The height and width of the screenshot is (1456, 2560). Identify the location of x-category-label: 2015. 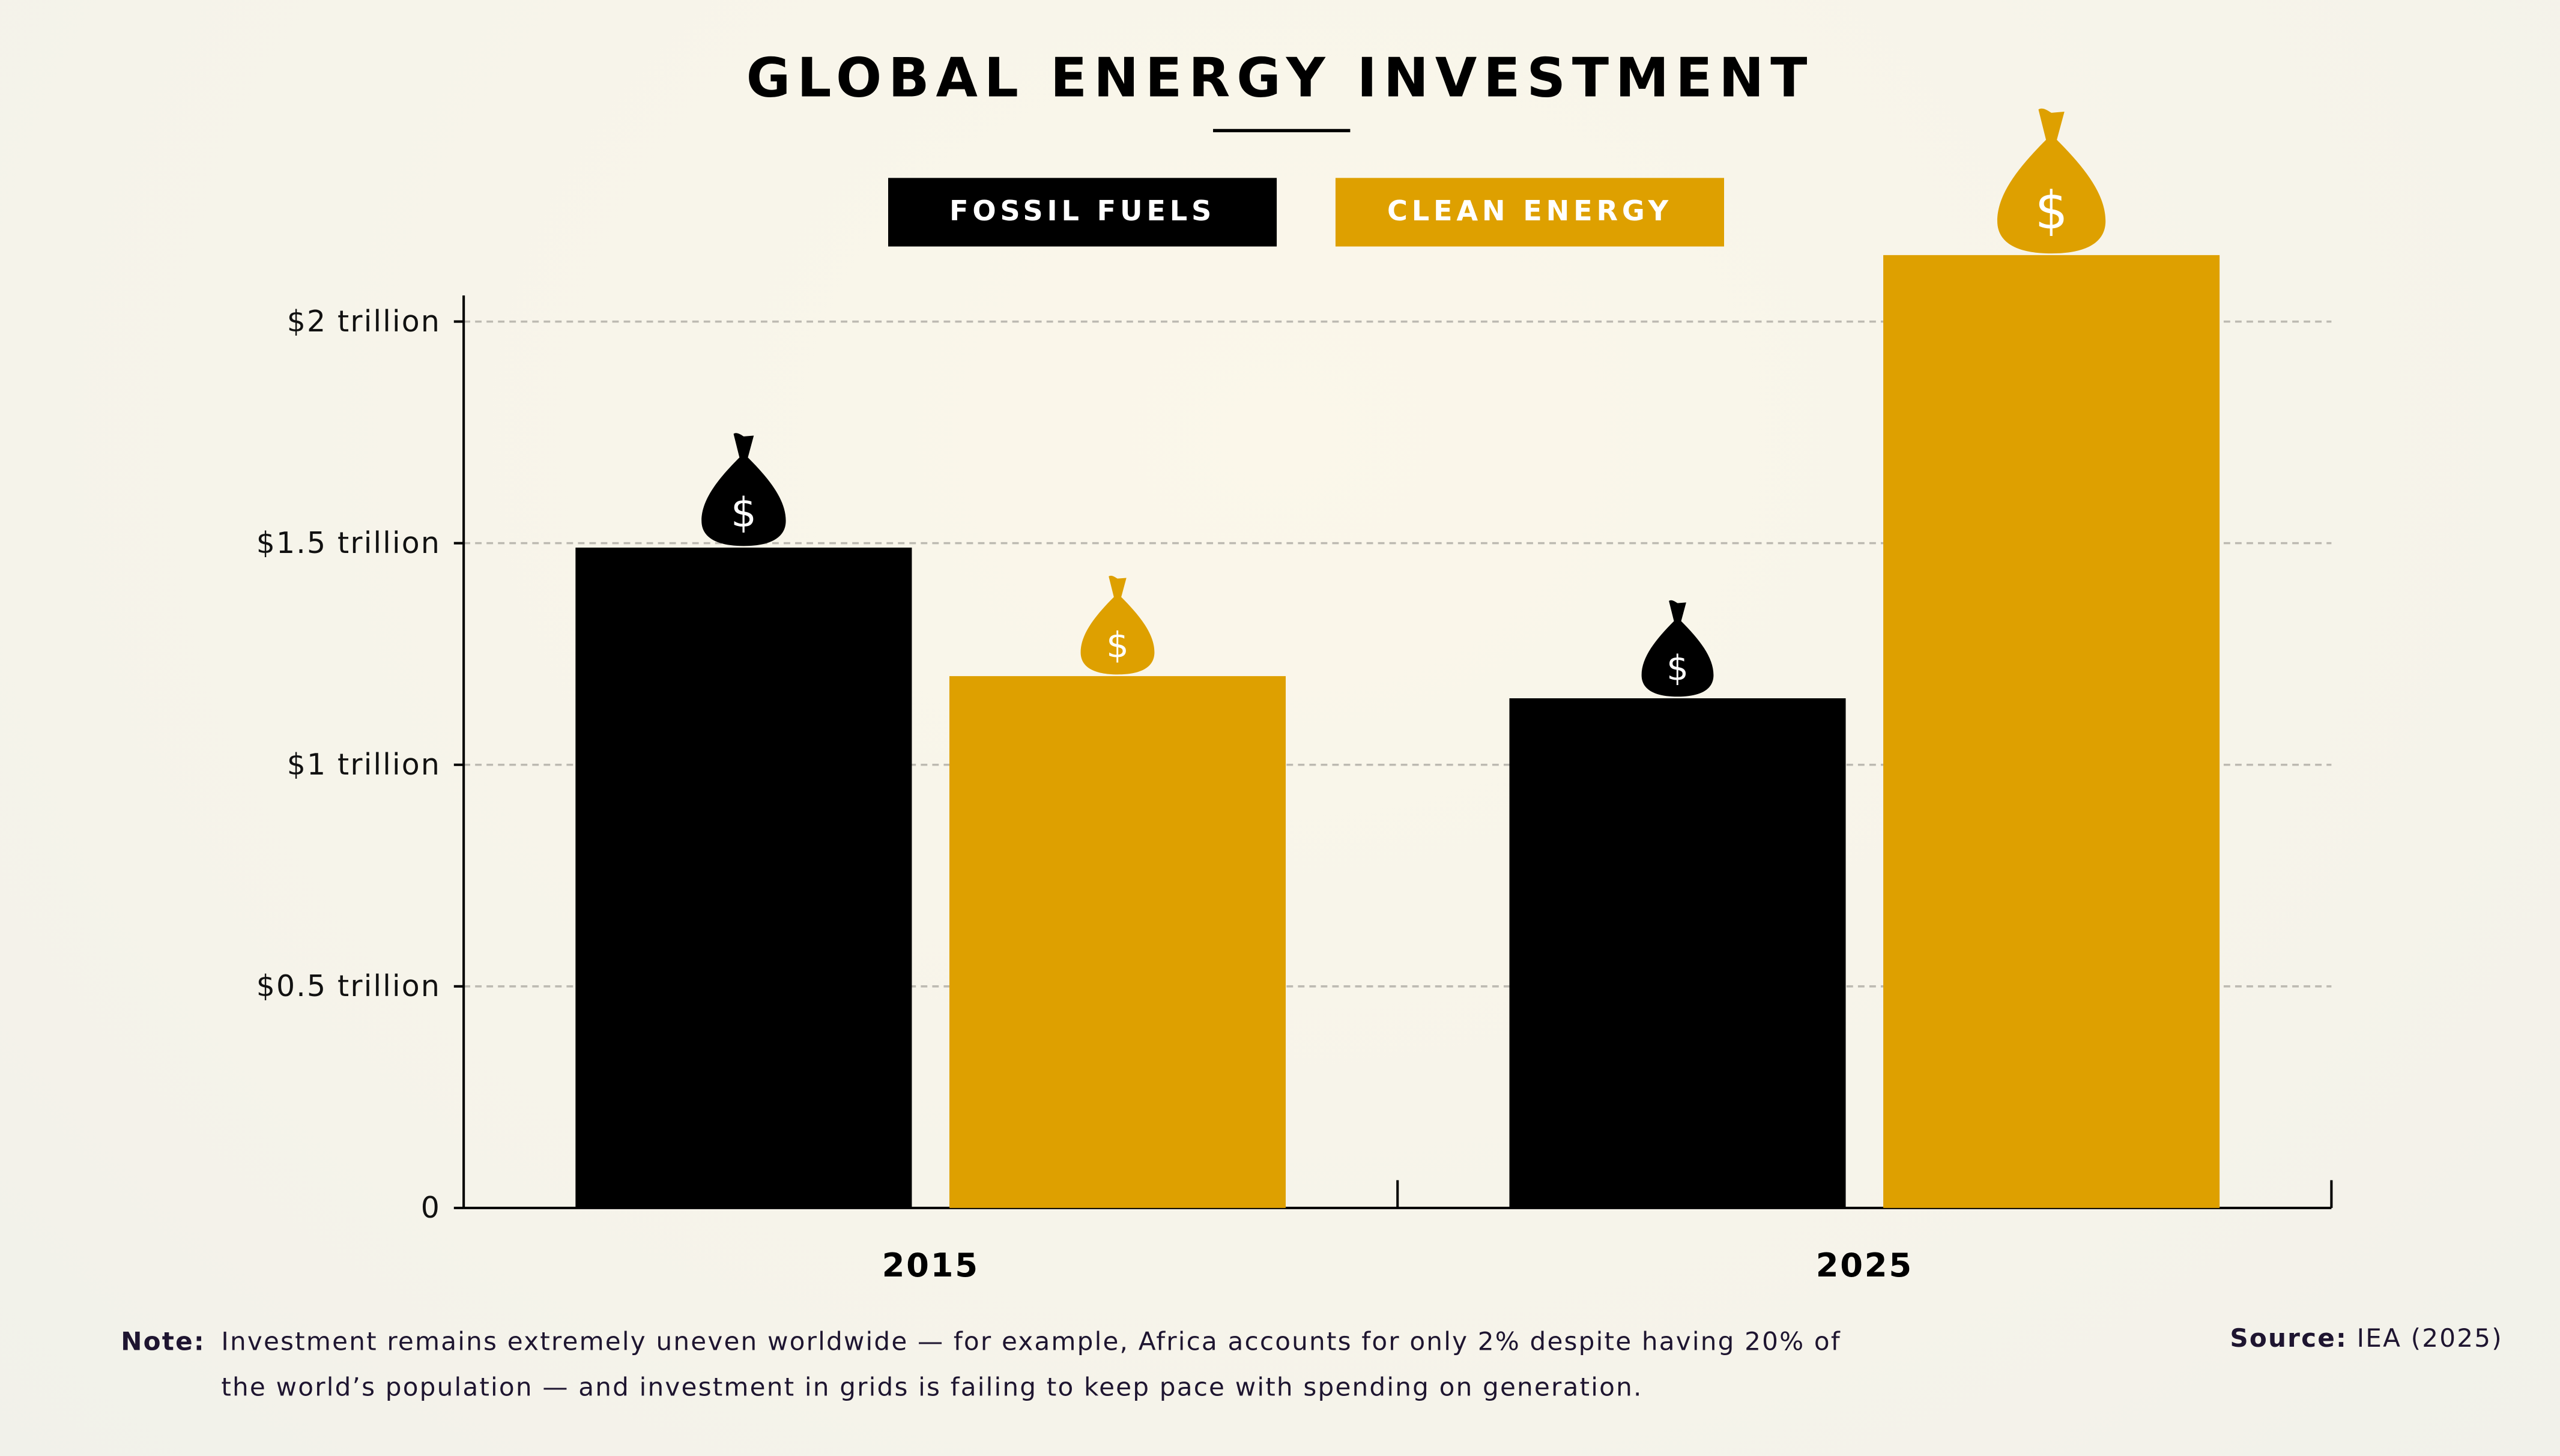
(931, 1265).